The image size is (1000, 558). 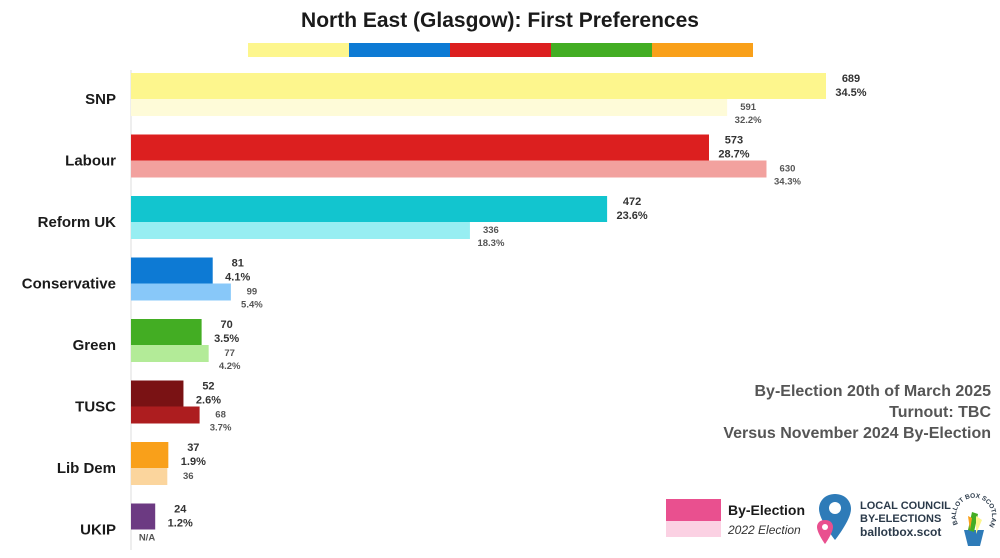 I want to click on percent-label-by-election: 28.7%, so click(x=733, y=155).